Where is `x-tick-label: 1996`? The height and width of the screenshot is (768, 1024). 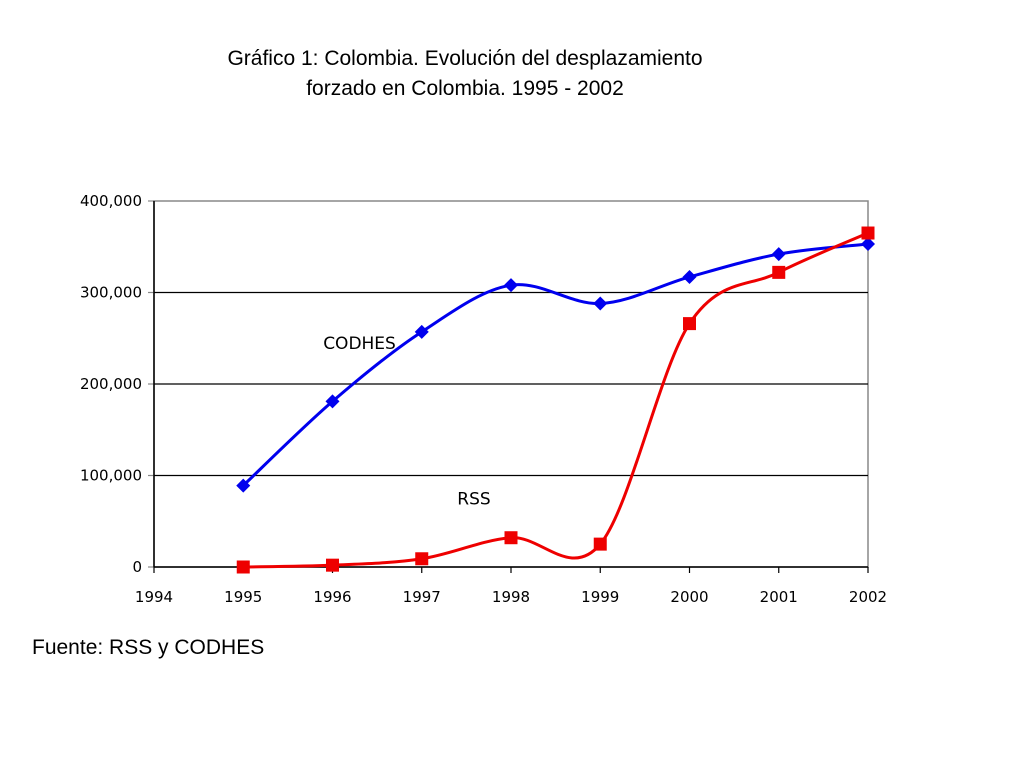
x-tick-label: 1996 is located at coordinates (332, 597).